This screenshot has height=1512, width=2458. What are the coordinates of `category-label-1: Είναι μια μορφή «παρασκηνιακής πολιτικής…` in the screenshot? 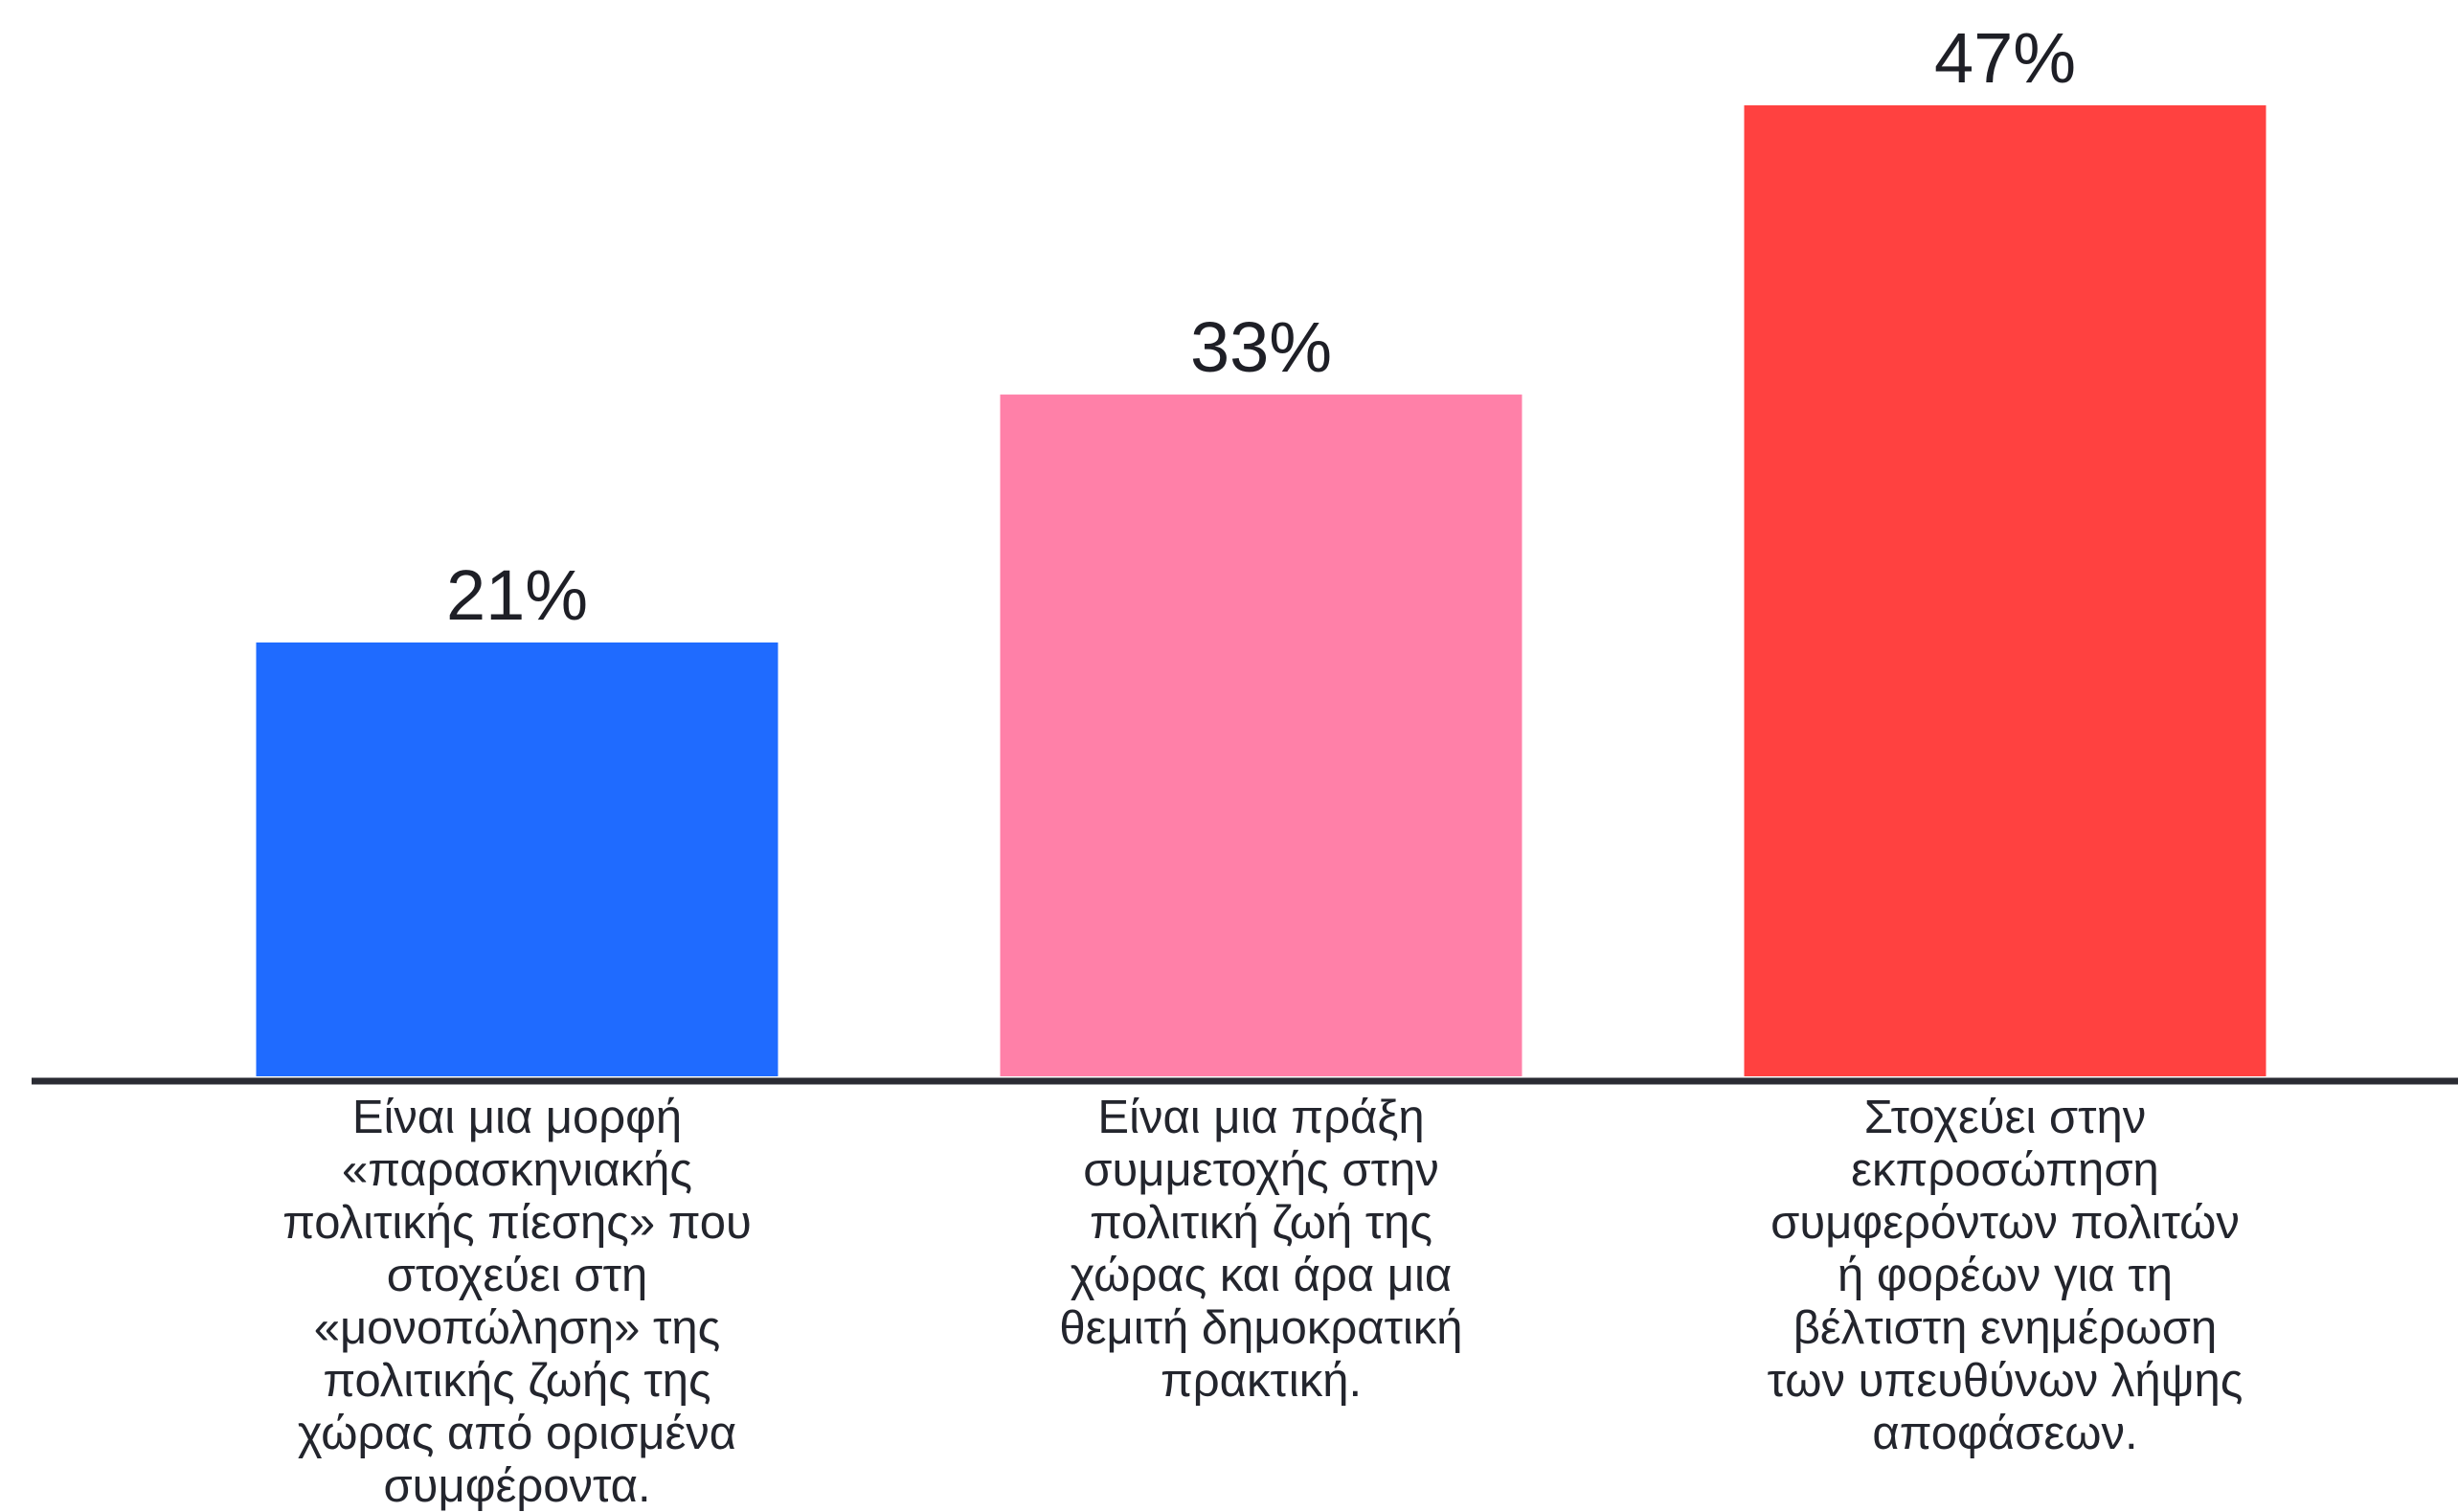 It's located at (517, 1302).